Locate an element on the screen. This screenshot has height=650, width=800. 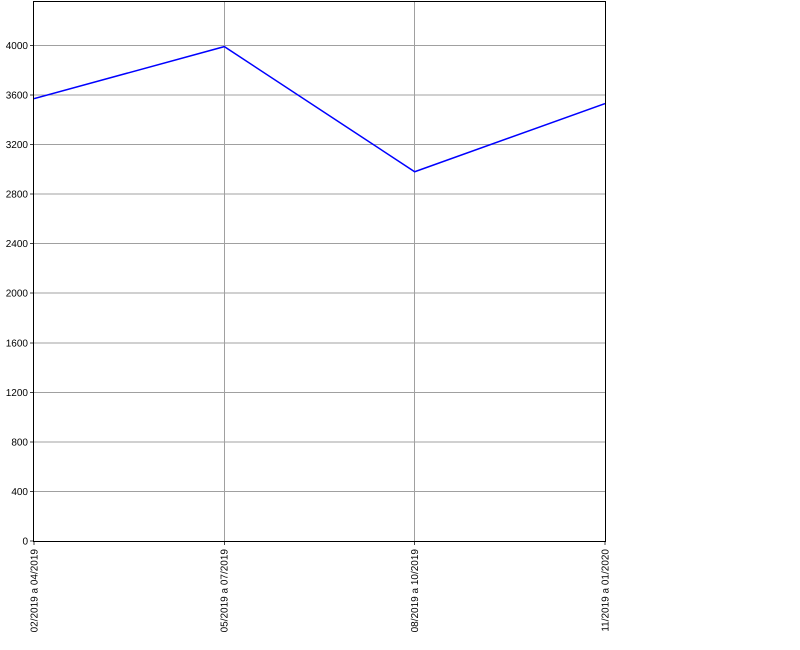
y-tick-label: 2400 is located at coordinates (17, 244).